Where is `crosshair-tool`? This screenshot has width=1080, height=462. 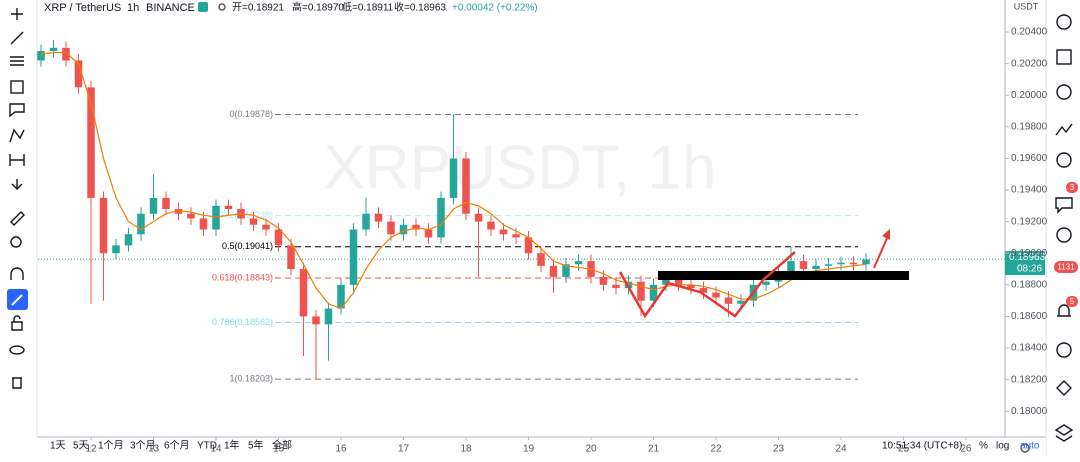
crosshair-tool is located at coordinates (17, 14).